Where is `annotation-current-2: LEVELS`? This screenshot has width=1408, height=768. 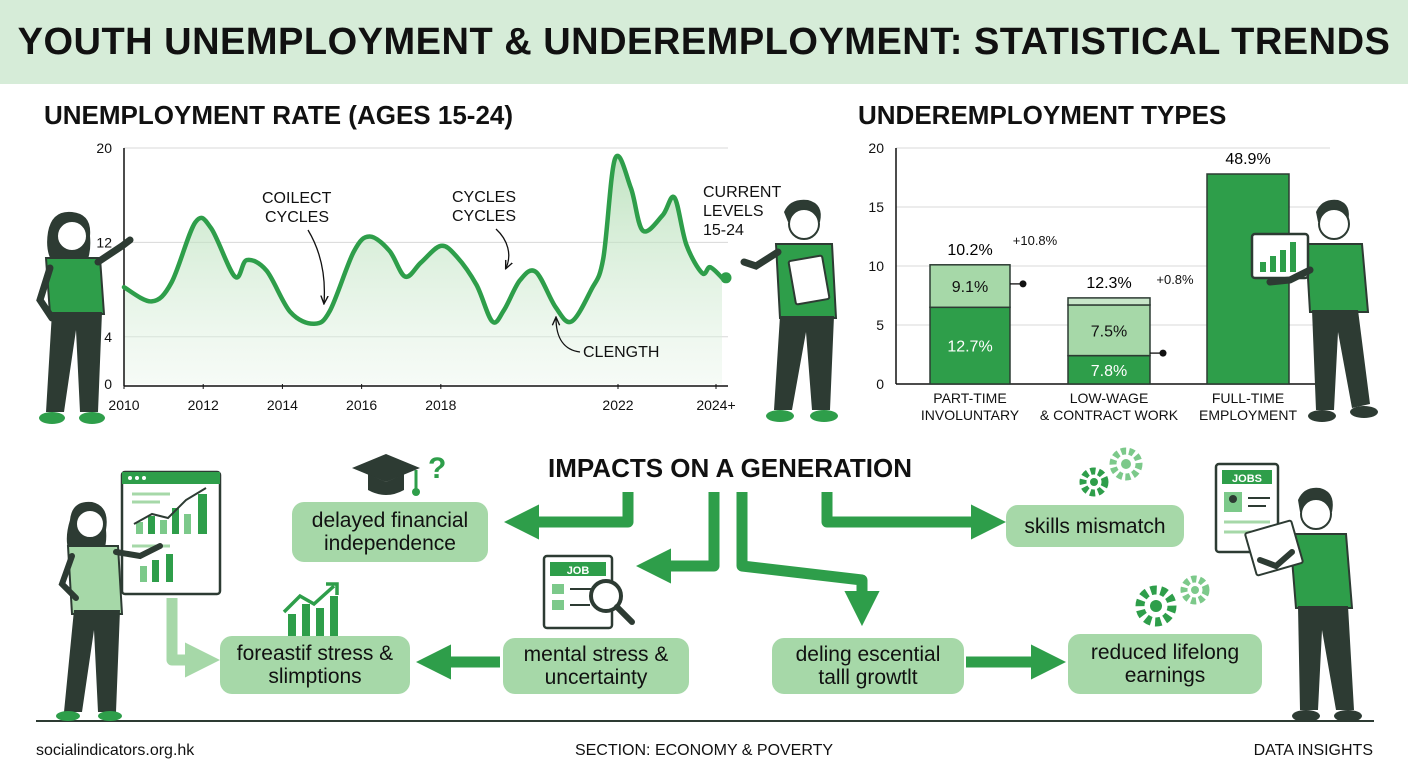 annotation-current-2: LEVELS is located at coordinates (733, 211).